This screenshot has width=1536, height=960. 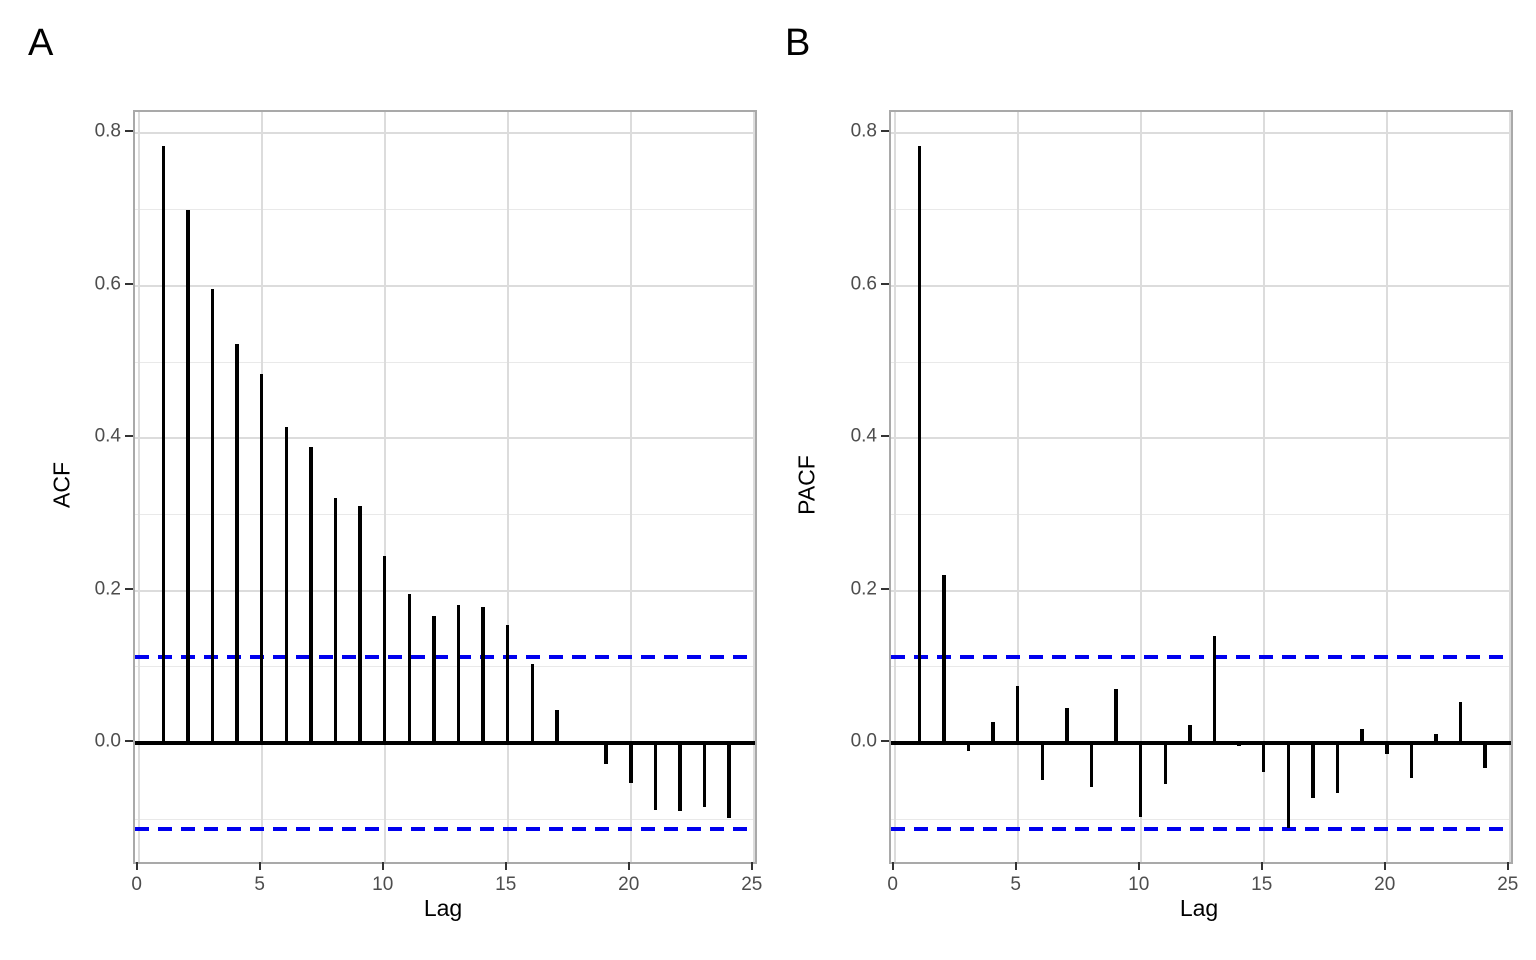 I want to click on x-tick-label: 25, so click(x=752, y=884).